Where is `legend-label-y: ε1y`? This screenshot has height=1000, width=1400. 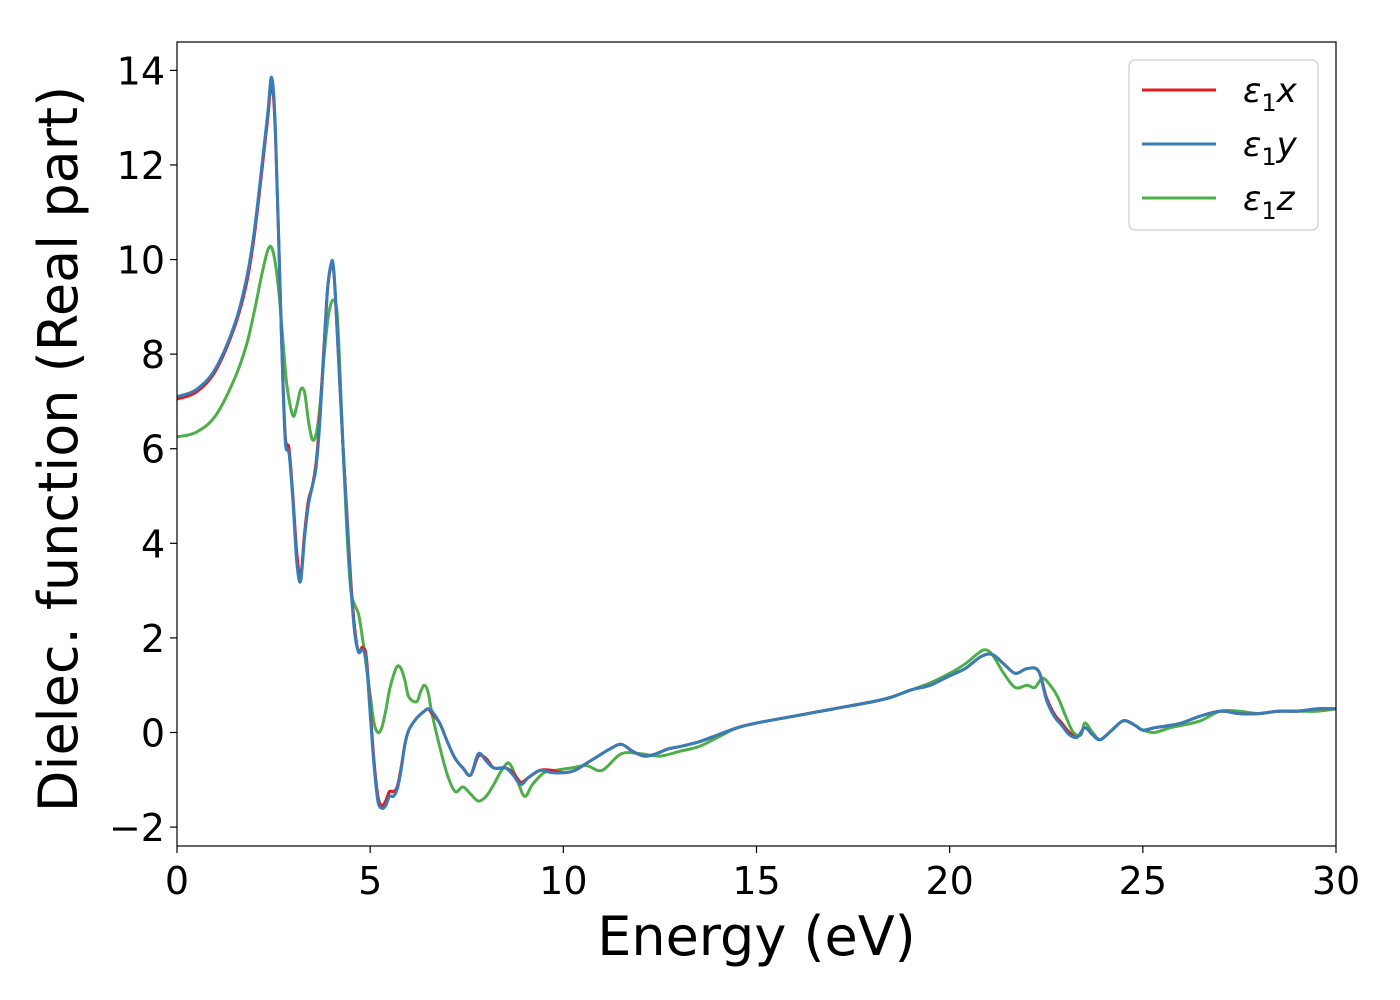 legend-label-y: ε1y is located at coordinates (1270, 148).